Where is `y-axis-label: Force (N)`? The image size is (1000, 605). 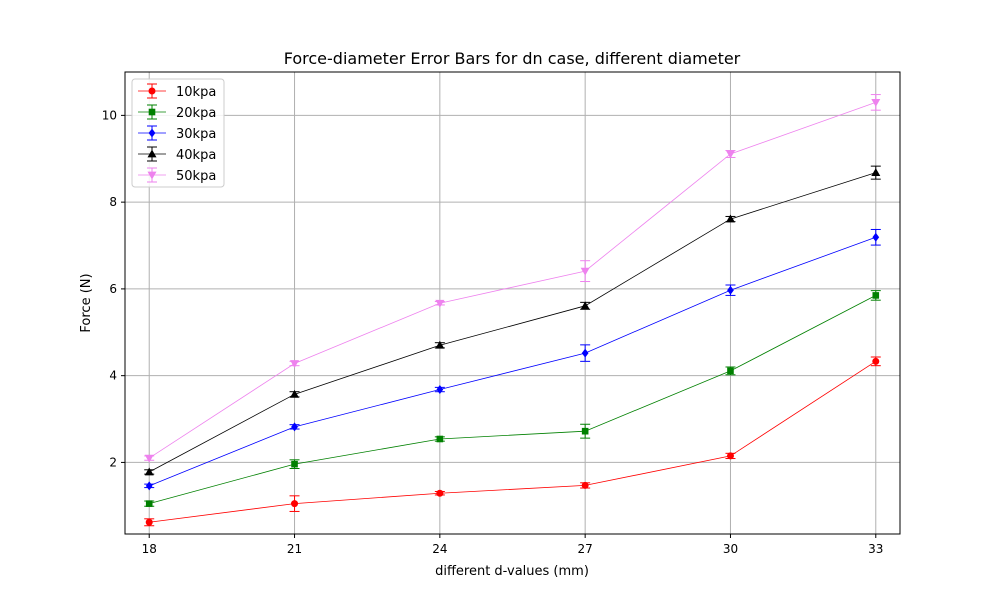 y-axis-label: Force (N) is located at coordinates (86, 302).